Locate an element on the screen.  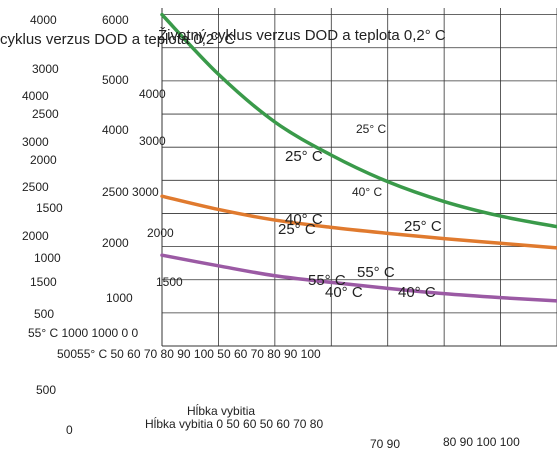
chart-title-overlap: cyklus verzus DOD a teplota 0,2° C is located at coordinates (117, 39).